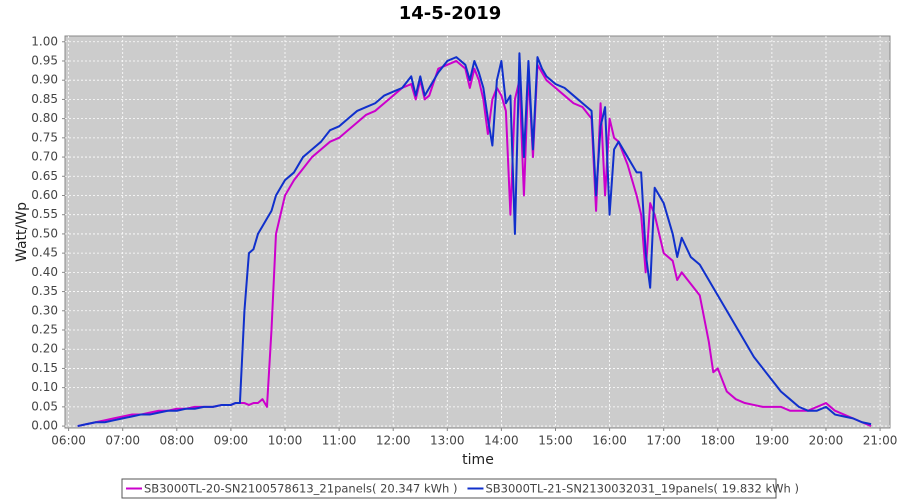  Describe the element at coordinates (44, 99) in the screenshot. I see `y-tick-label: 0.85` at that location.